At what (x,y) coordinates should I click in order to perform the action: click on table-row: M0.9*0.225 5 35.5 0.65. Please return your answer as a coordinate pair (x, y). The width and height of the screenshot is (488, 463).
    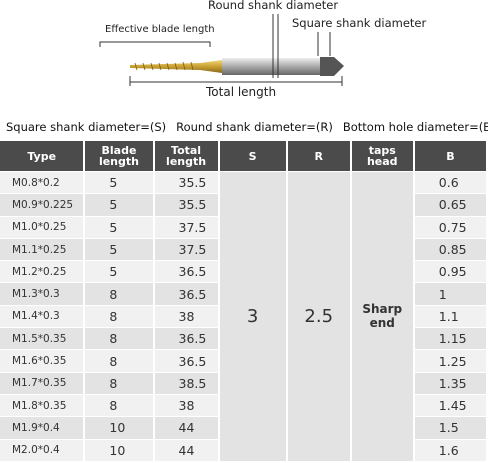
    Looking at the image, I should click on (243, 205).